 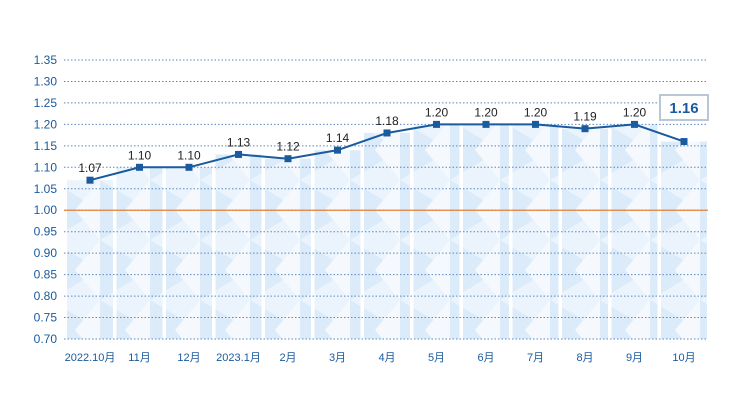 I want to click on x-tick-label: 11月, so click(x=139, y=358).